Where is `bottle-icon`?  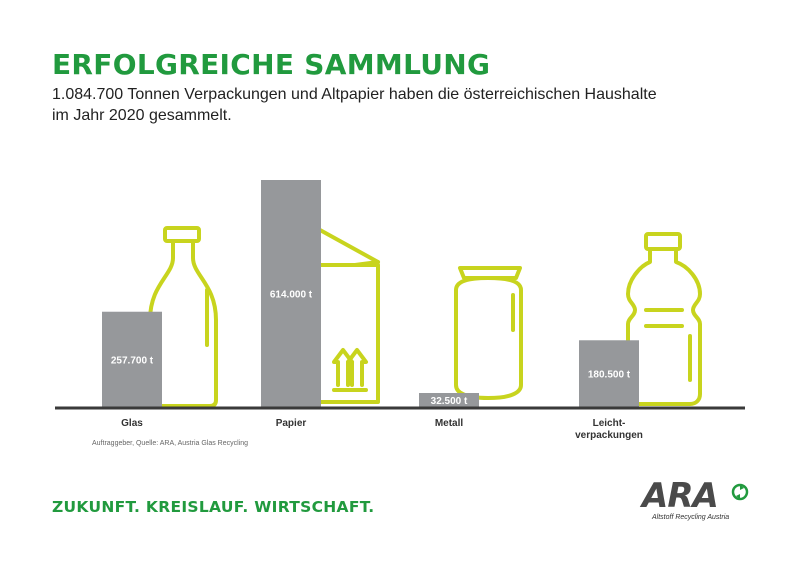 bottle-icon is located at coordinates (183, 317).